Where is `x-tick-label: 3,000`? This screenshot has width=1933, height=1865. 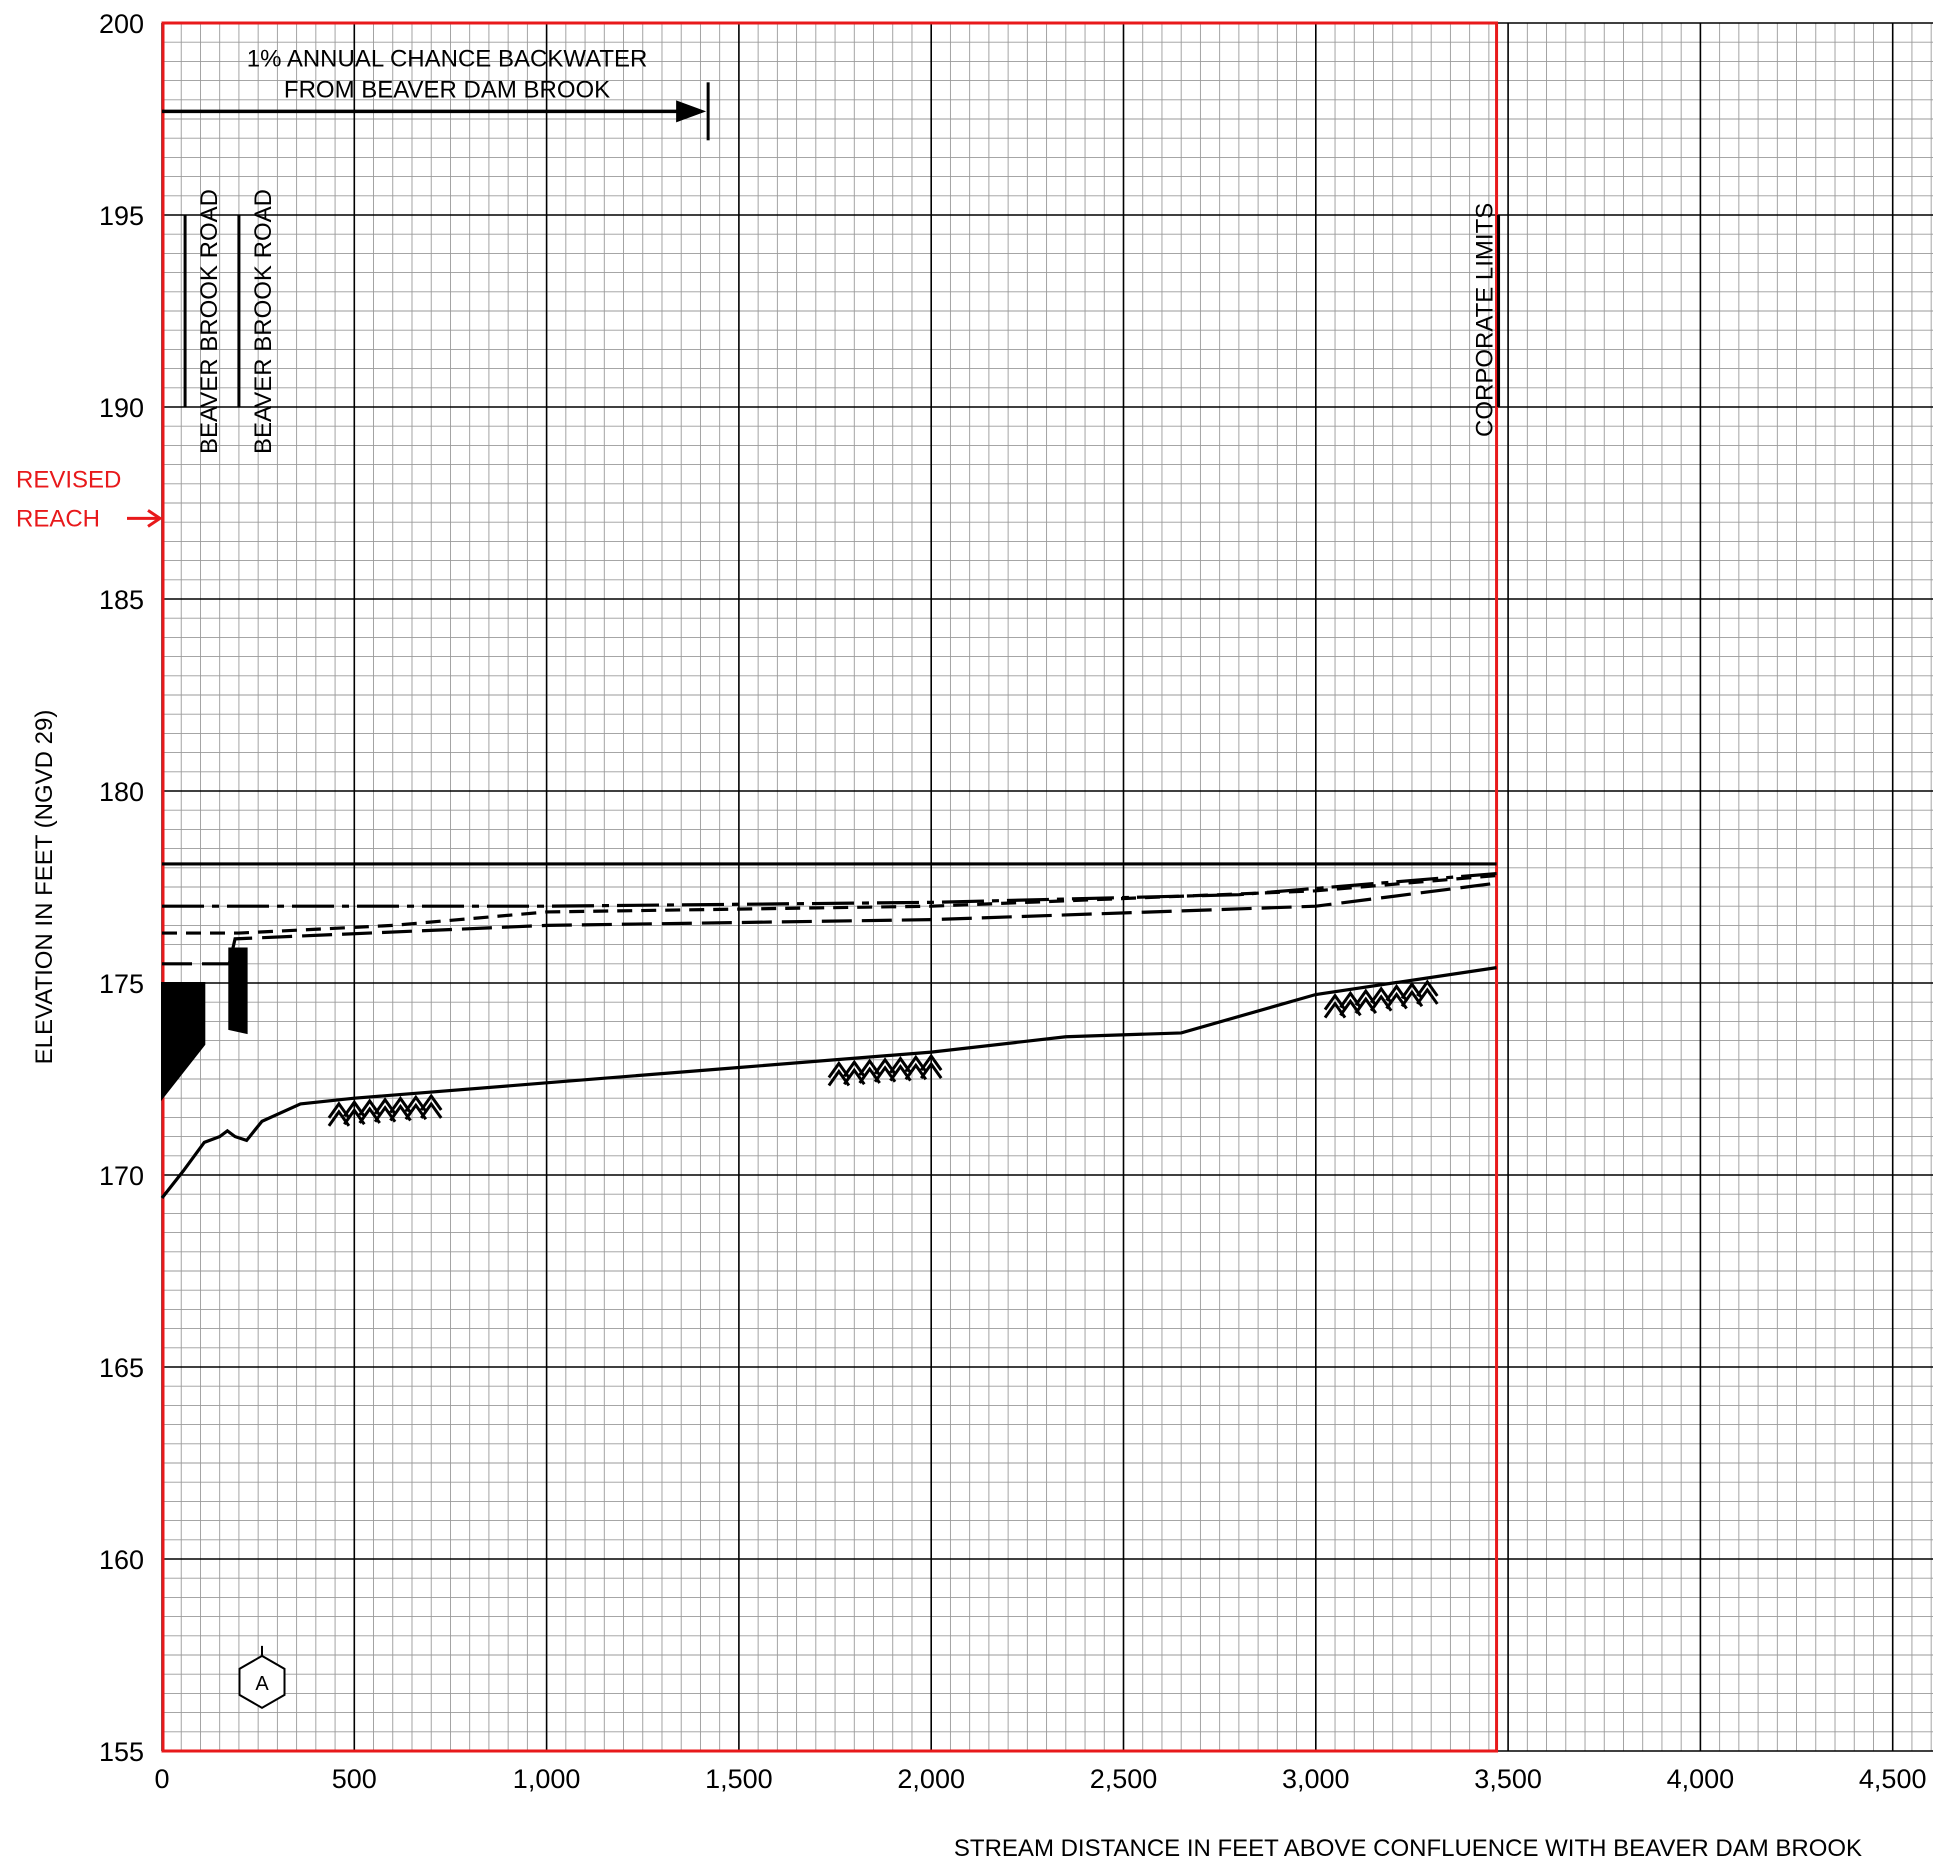
x-tick-label: 3,000 is located at coordinates (1316, 1779).